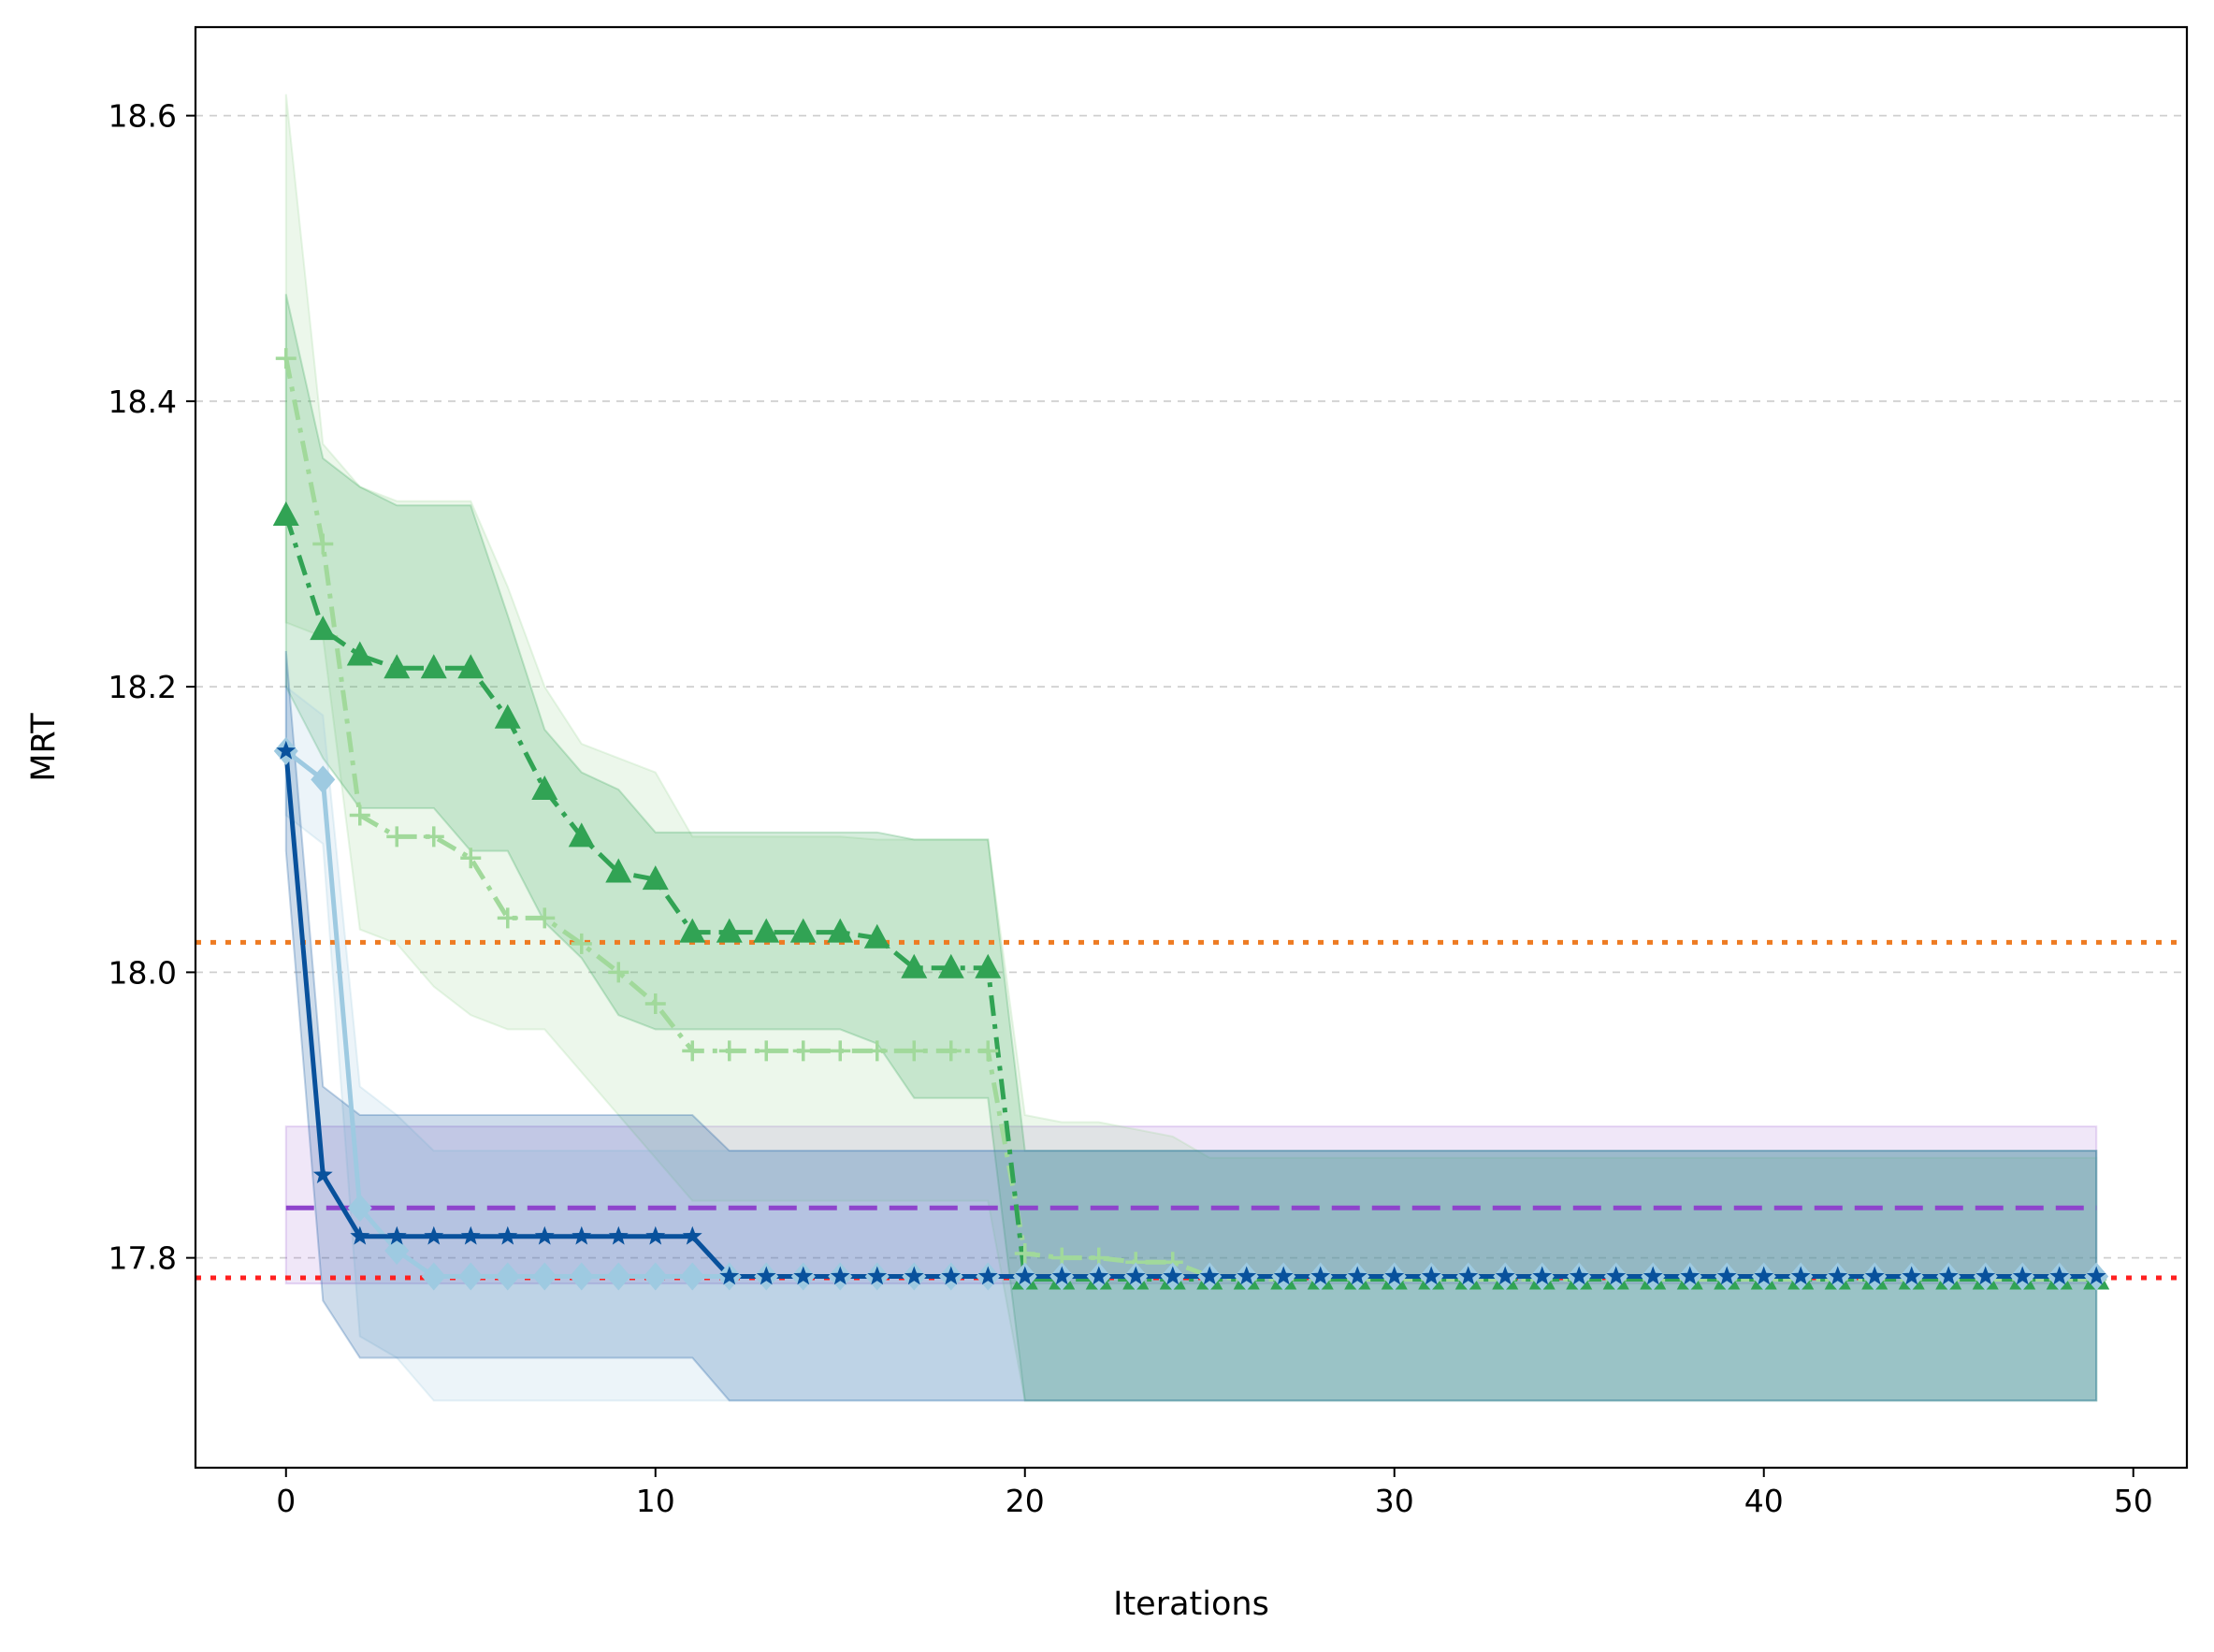  What do you see at coordinates (1214, 1493) in the screenshot?
I see `x-axis-ticks: 0 10 20 30 40 50` at bounding box center [1214, 1493].